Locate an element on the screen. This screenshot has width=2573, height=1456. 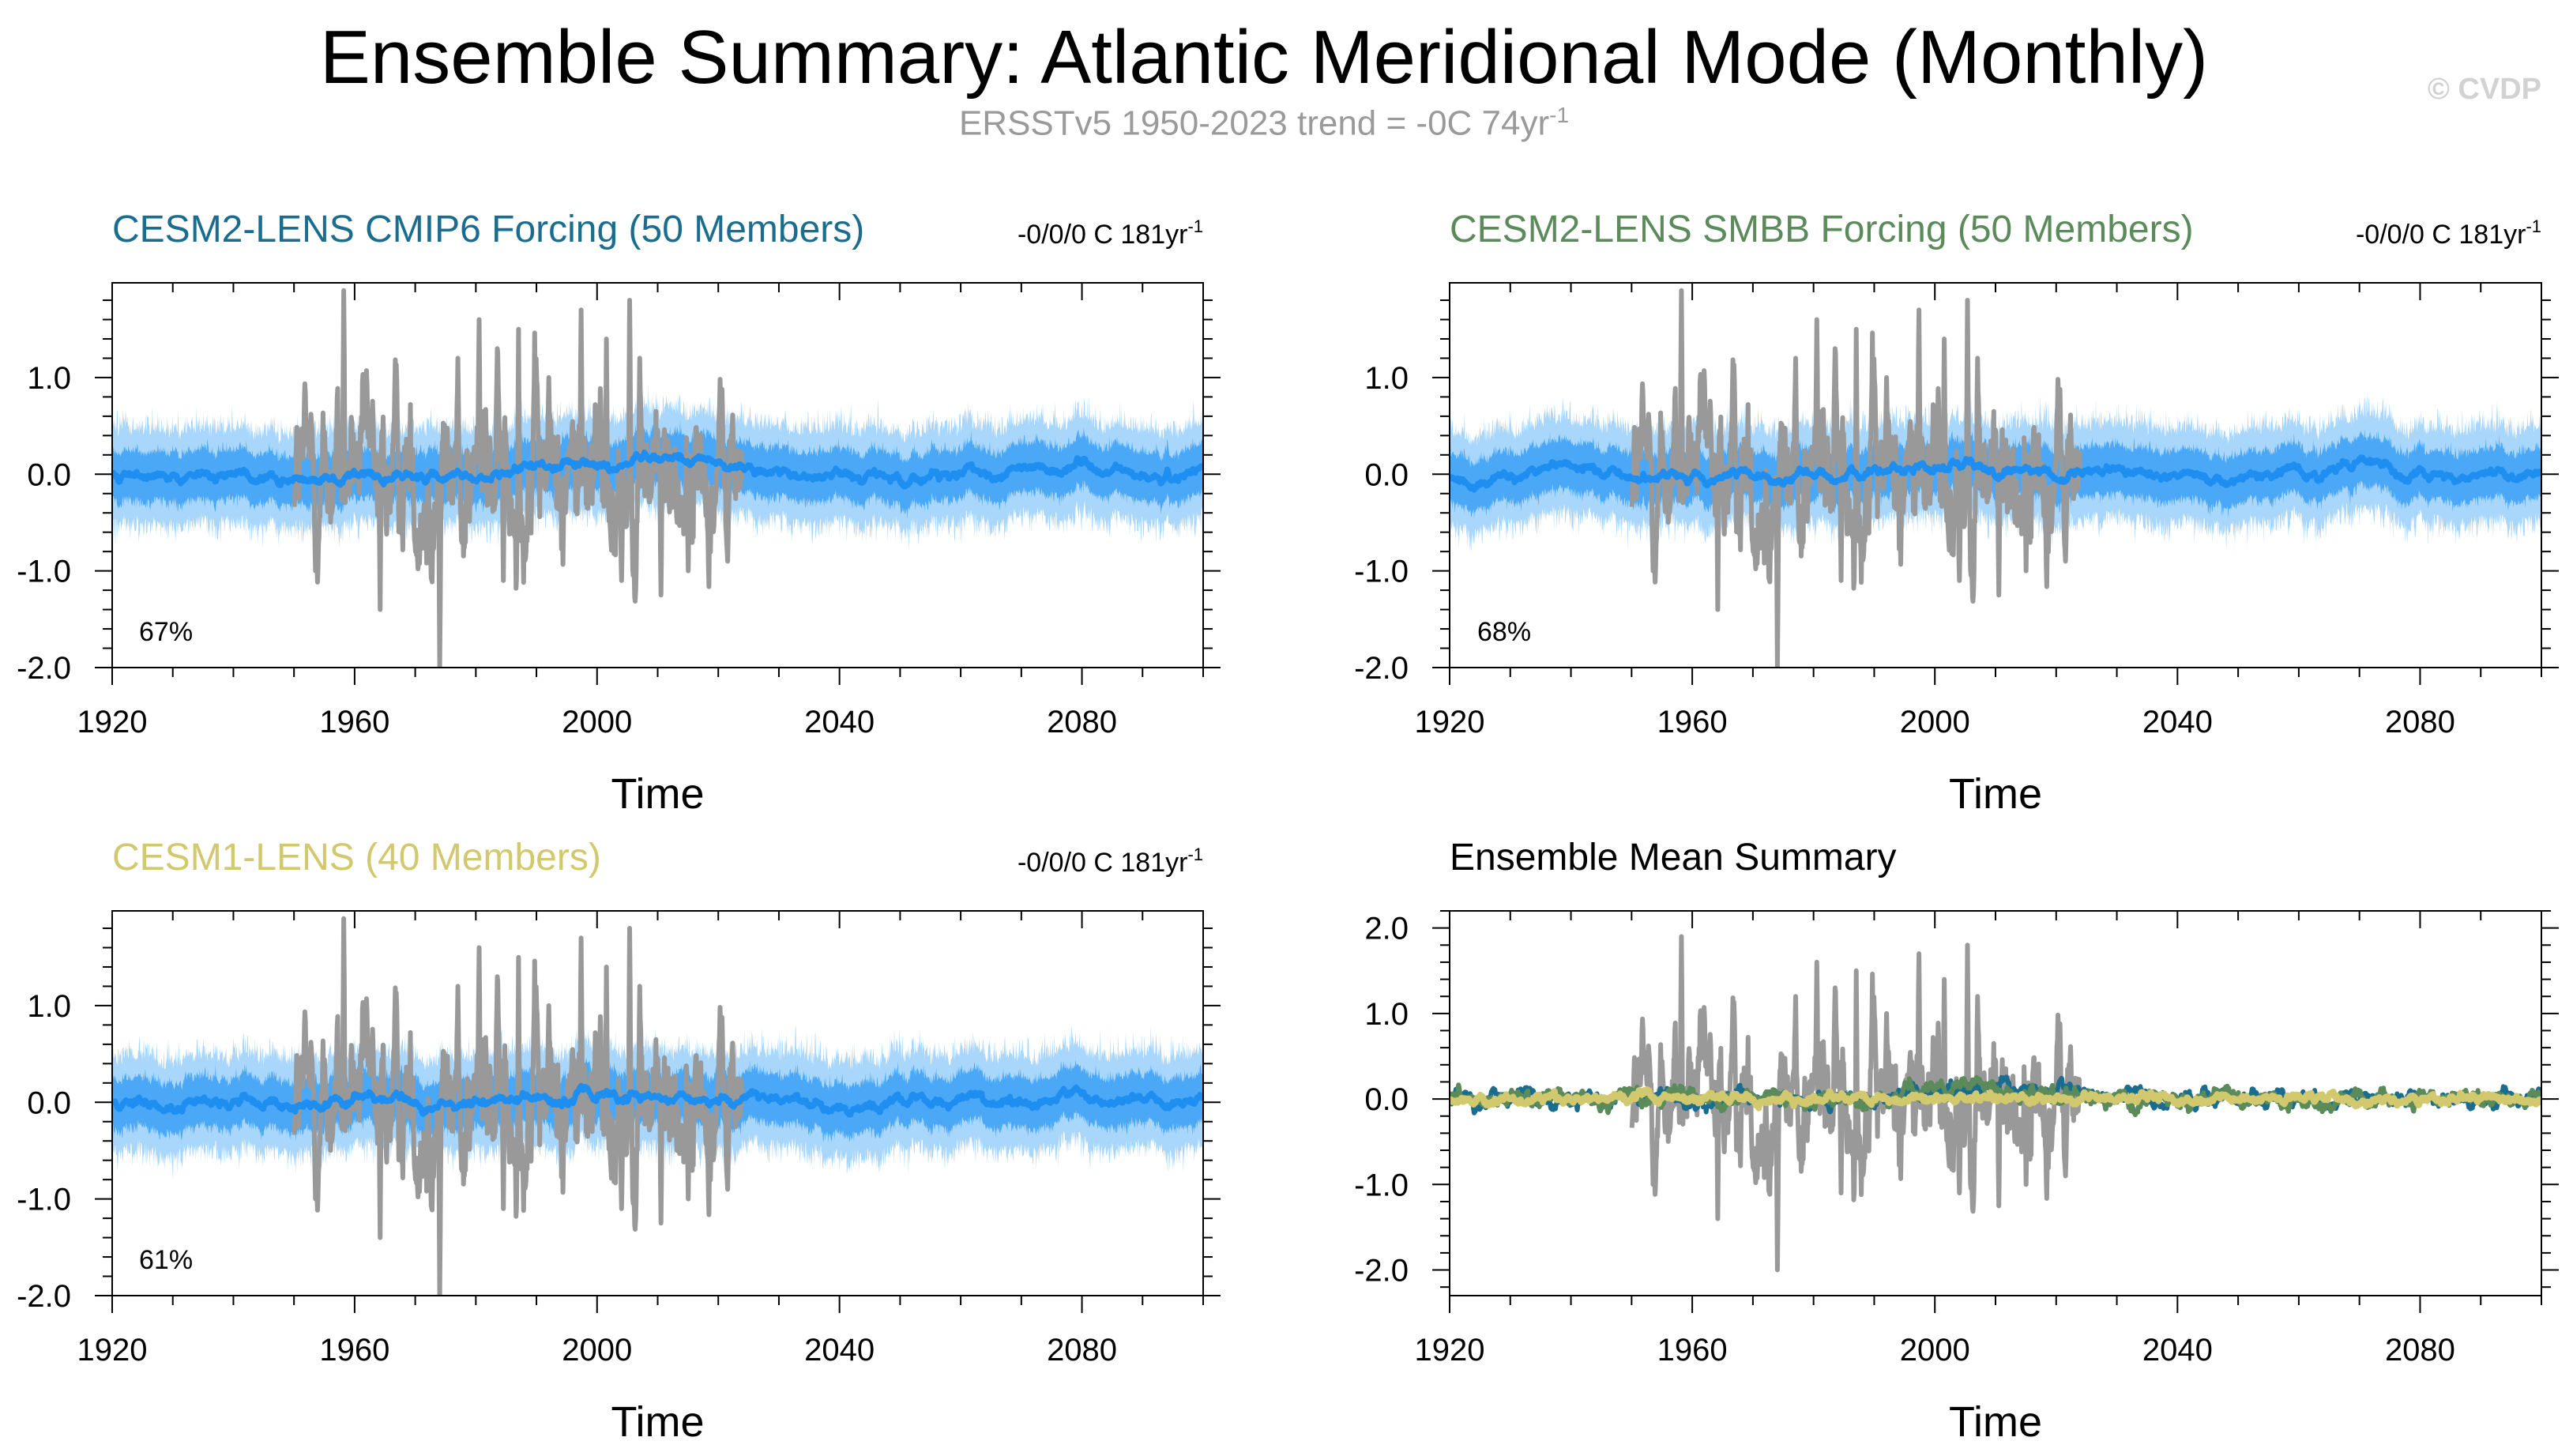
y-tick-label: 2.0 is located at coordinates (1386, 929).